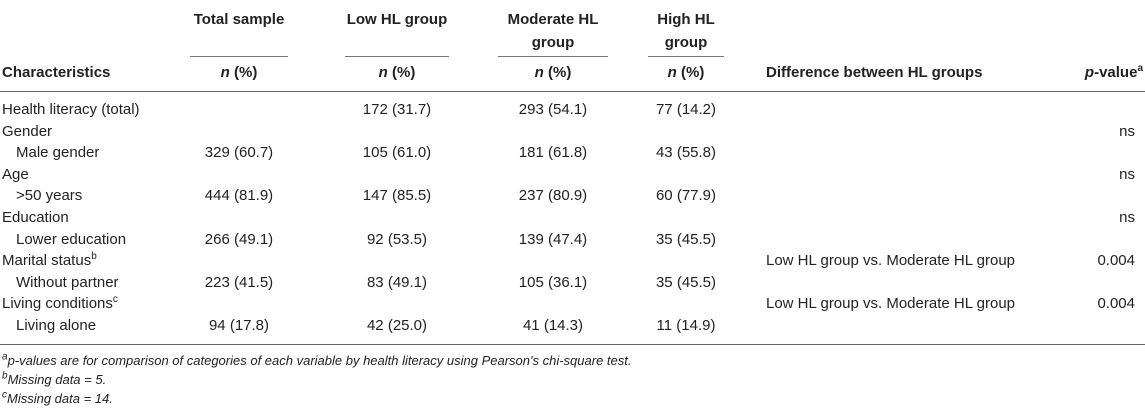 This screenshot has width=1145, height=411. What do you see at coordinates (553, 325) in the screenshot?
I see `cell-moderate: 41 (14.3)` at bounding box center [553, 325].